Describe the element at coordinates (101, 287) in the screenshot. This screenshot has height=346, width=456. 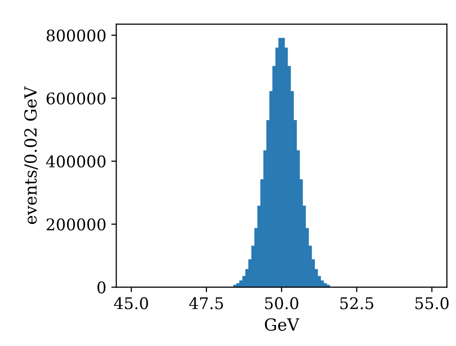
I see `y-tick-label: 0` at that location.